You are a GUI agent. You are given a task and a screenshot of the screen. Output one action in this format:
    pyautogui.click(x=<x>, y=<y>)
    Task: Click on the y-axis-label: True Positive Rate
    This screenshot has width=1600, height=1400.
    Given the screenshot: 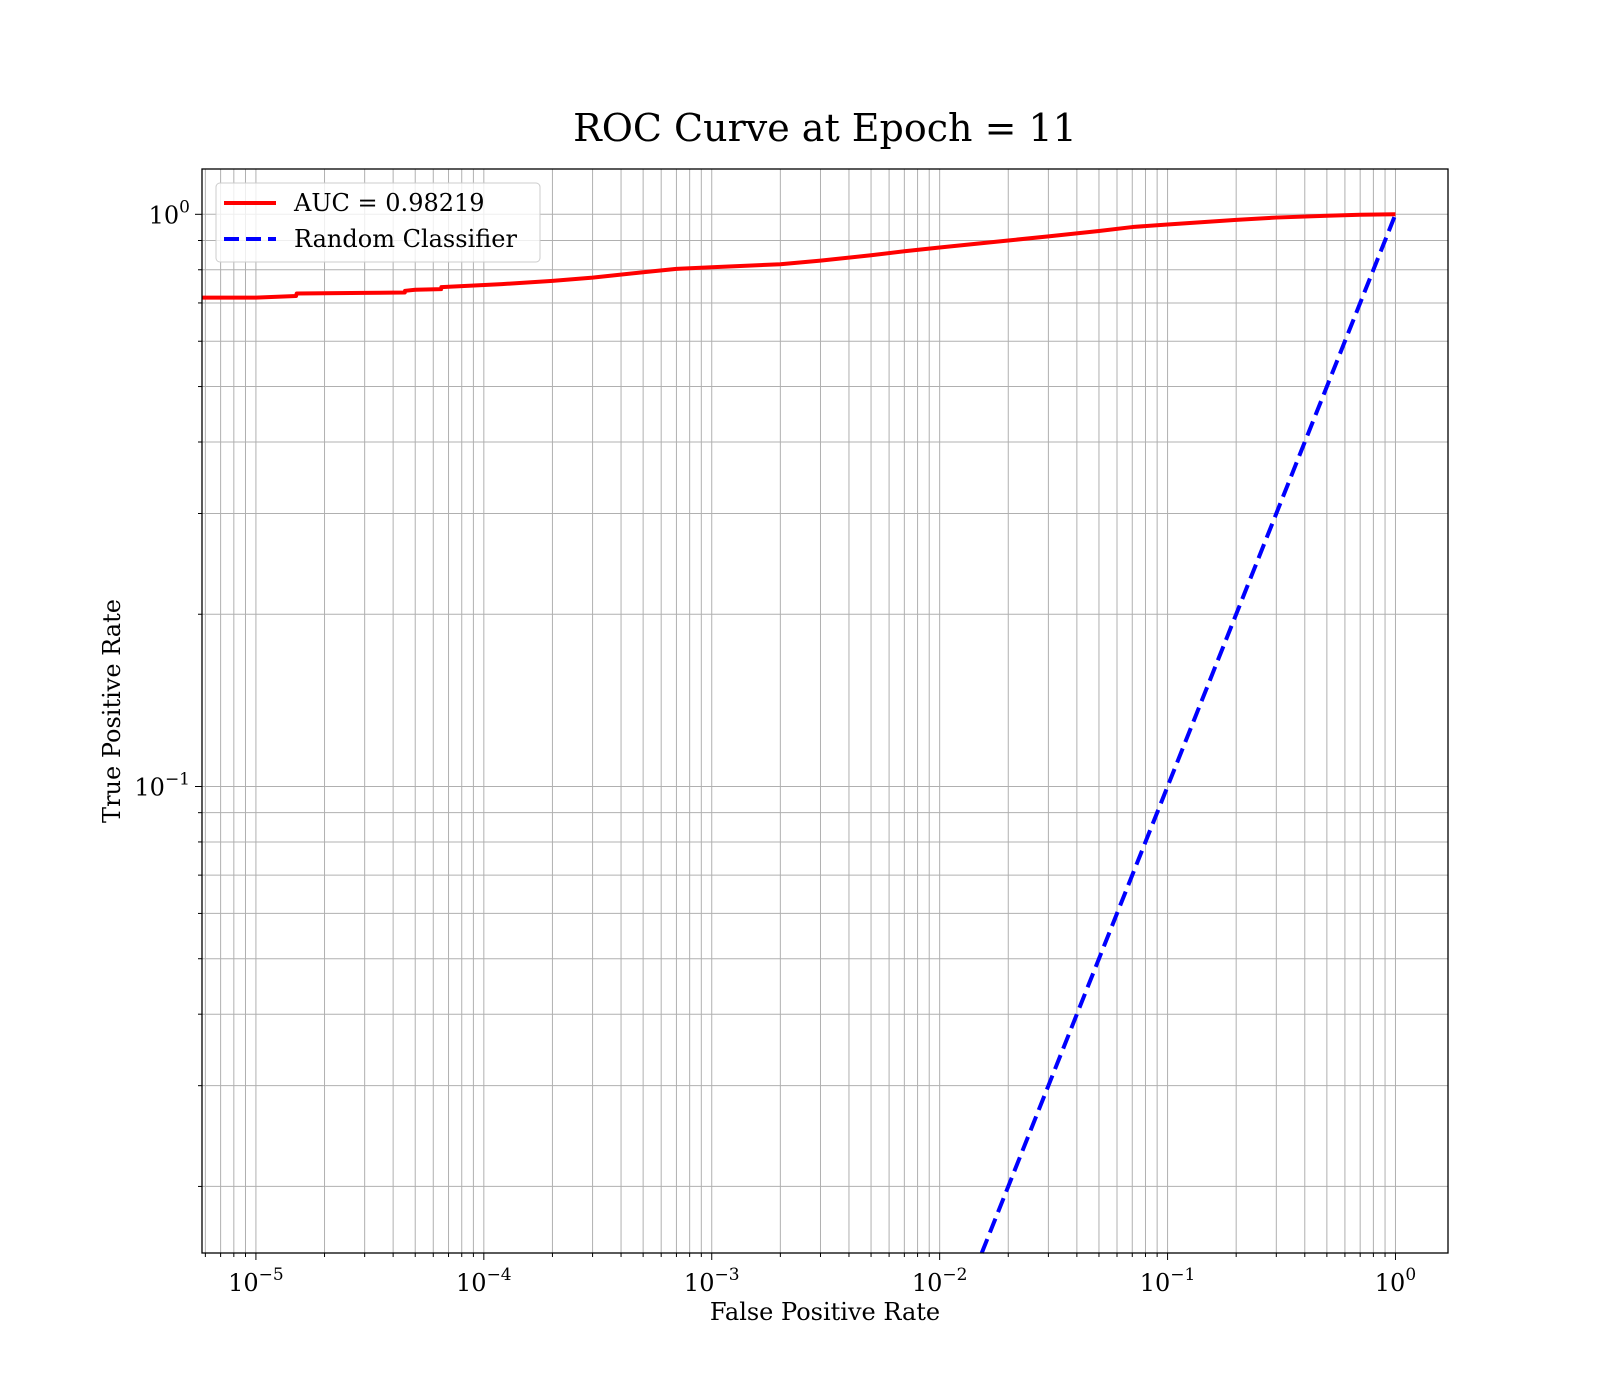 What is the action you would take?
    pyautogui.click(x=112, y=711)
    